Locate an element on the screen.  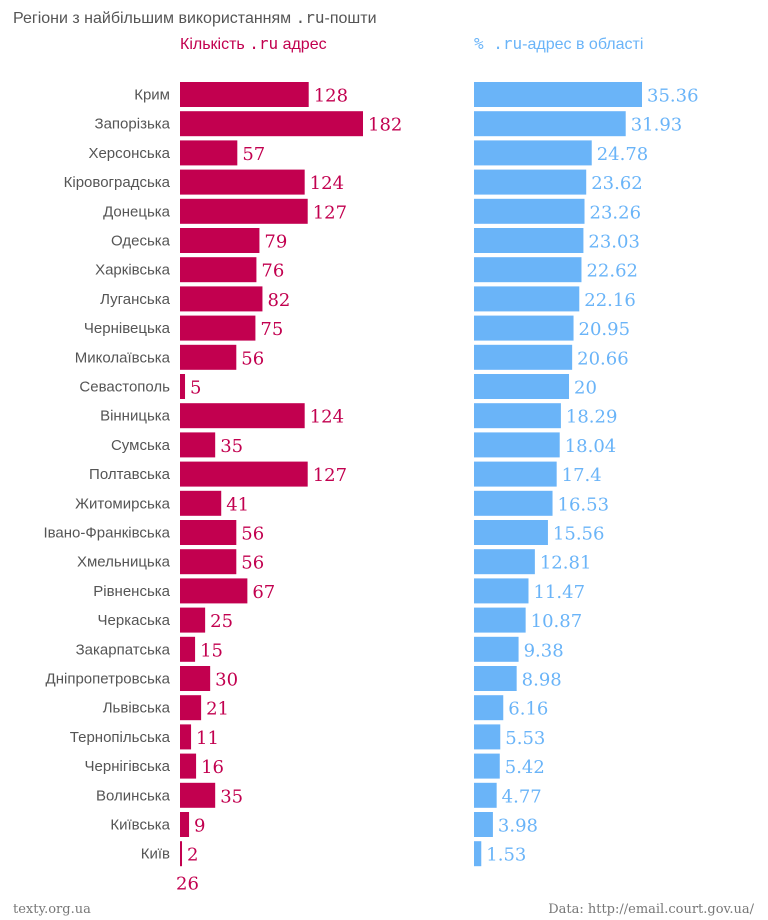
count-legend-prefix: Кількість is located at coordinates (215, 44).